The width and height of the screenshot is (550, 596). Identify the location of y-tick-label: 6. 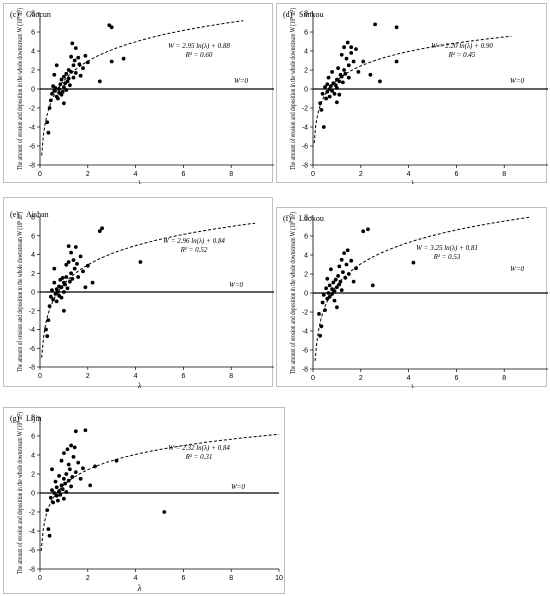
(33, 437).